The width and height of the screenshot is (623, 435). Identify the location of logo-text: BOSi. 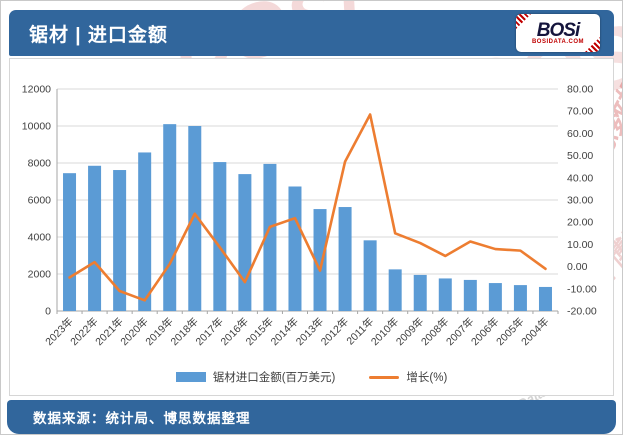
(558, 30).